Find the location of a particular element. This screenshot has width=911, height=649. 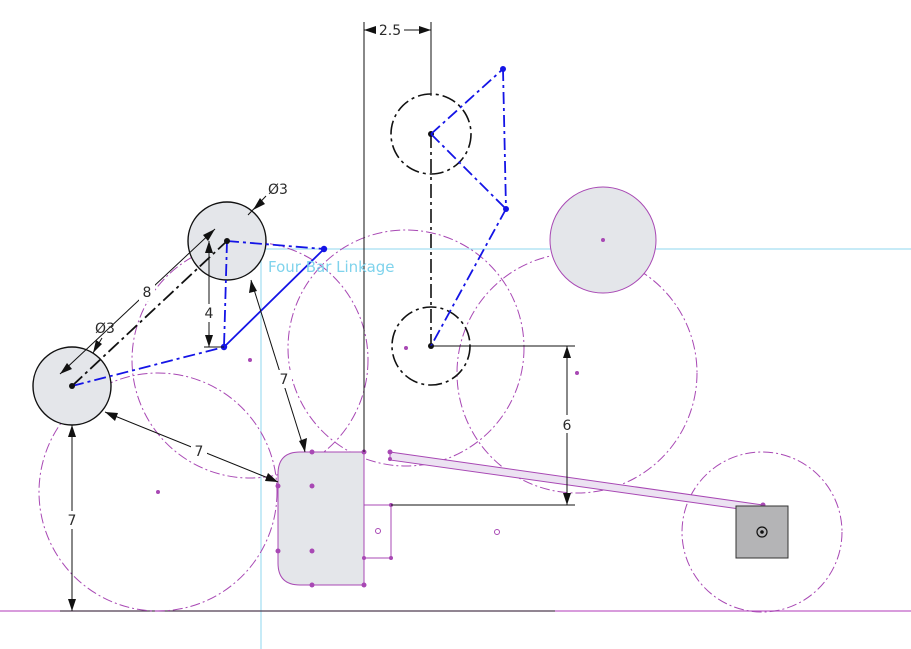

sketch-title: Four Bar Linkage is located at coordinates (331, 267).